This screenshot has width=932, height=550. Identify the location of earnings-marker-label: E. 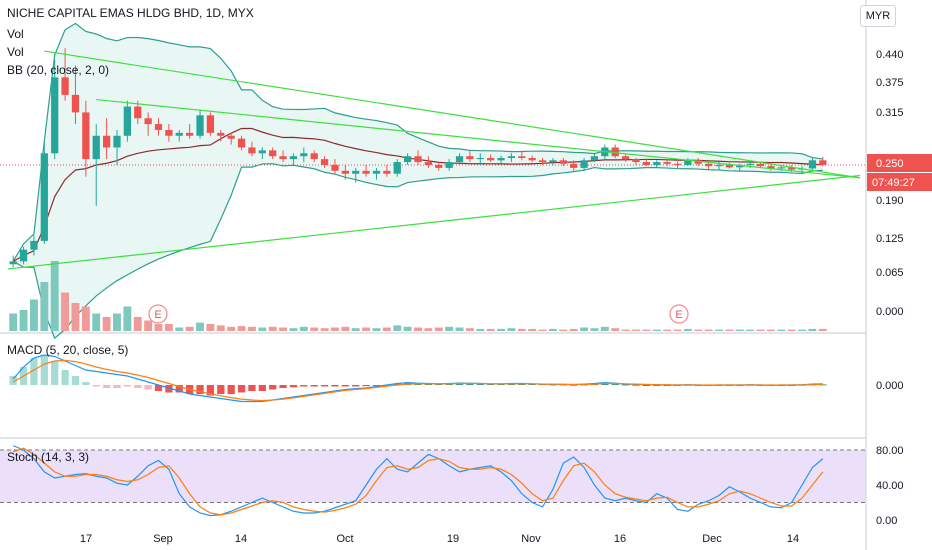
(678, 315).